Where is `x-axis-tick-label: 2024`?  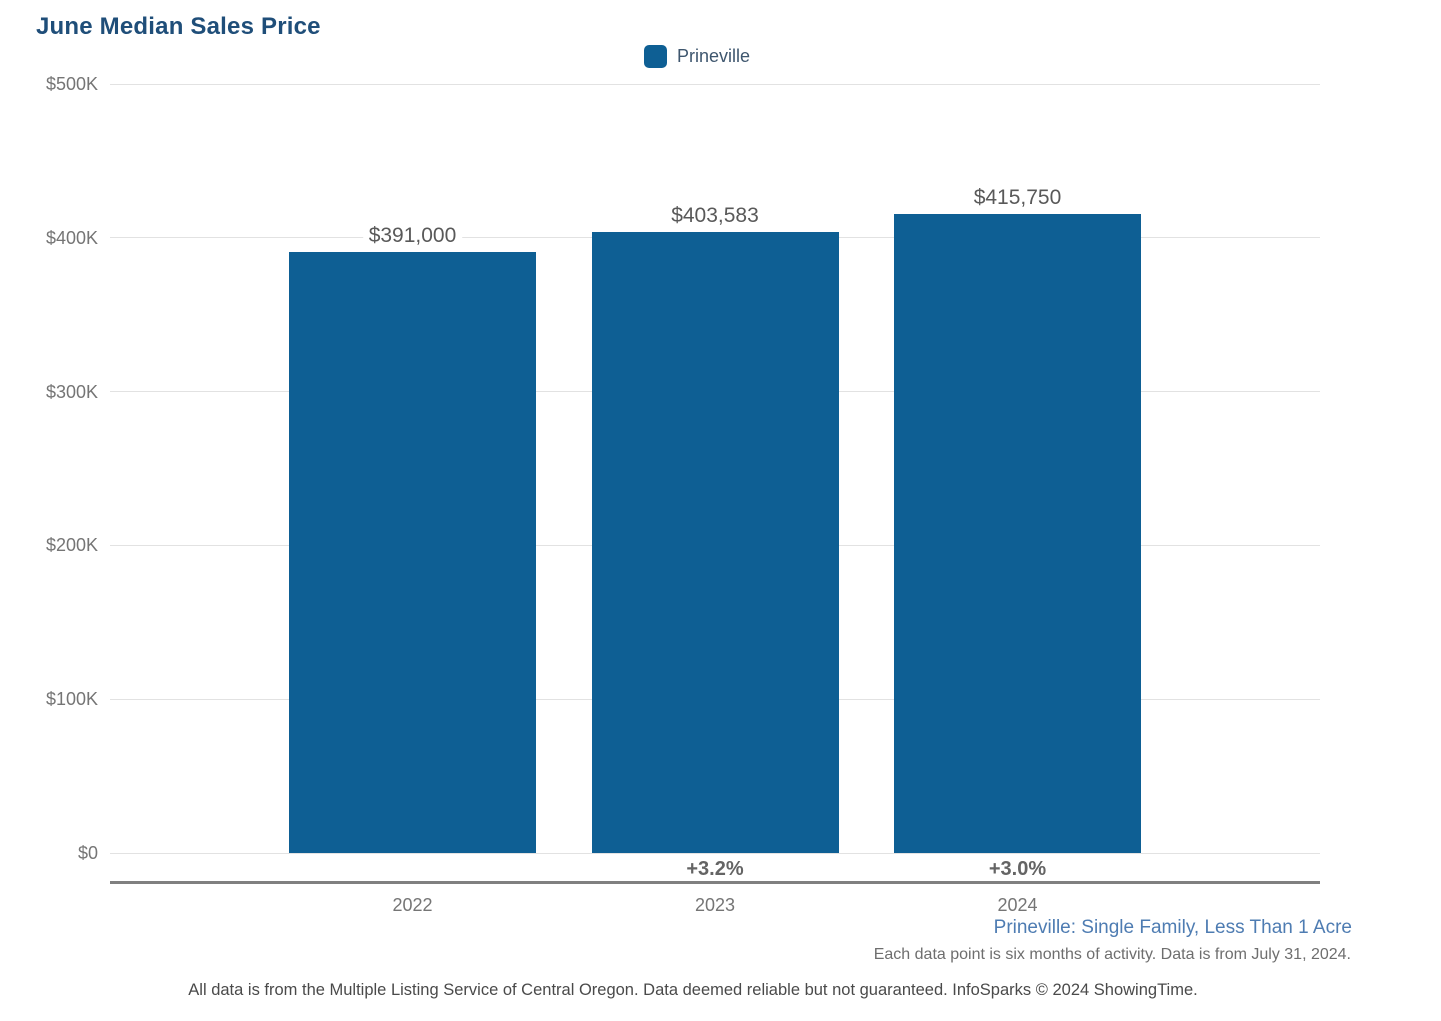
x-axis-tick-label: 2024 is located at coordinates (1017, 905).